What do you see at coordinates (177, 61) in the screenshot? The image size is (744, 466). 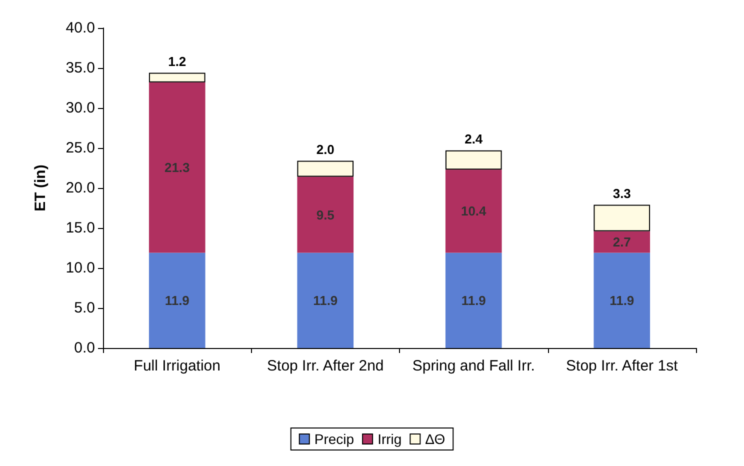 I see `data-label: 1.2` at bounding box center [177, 61].